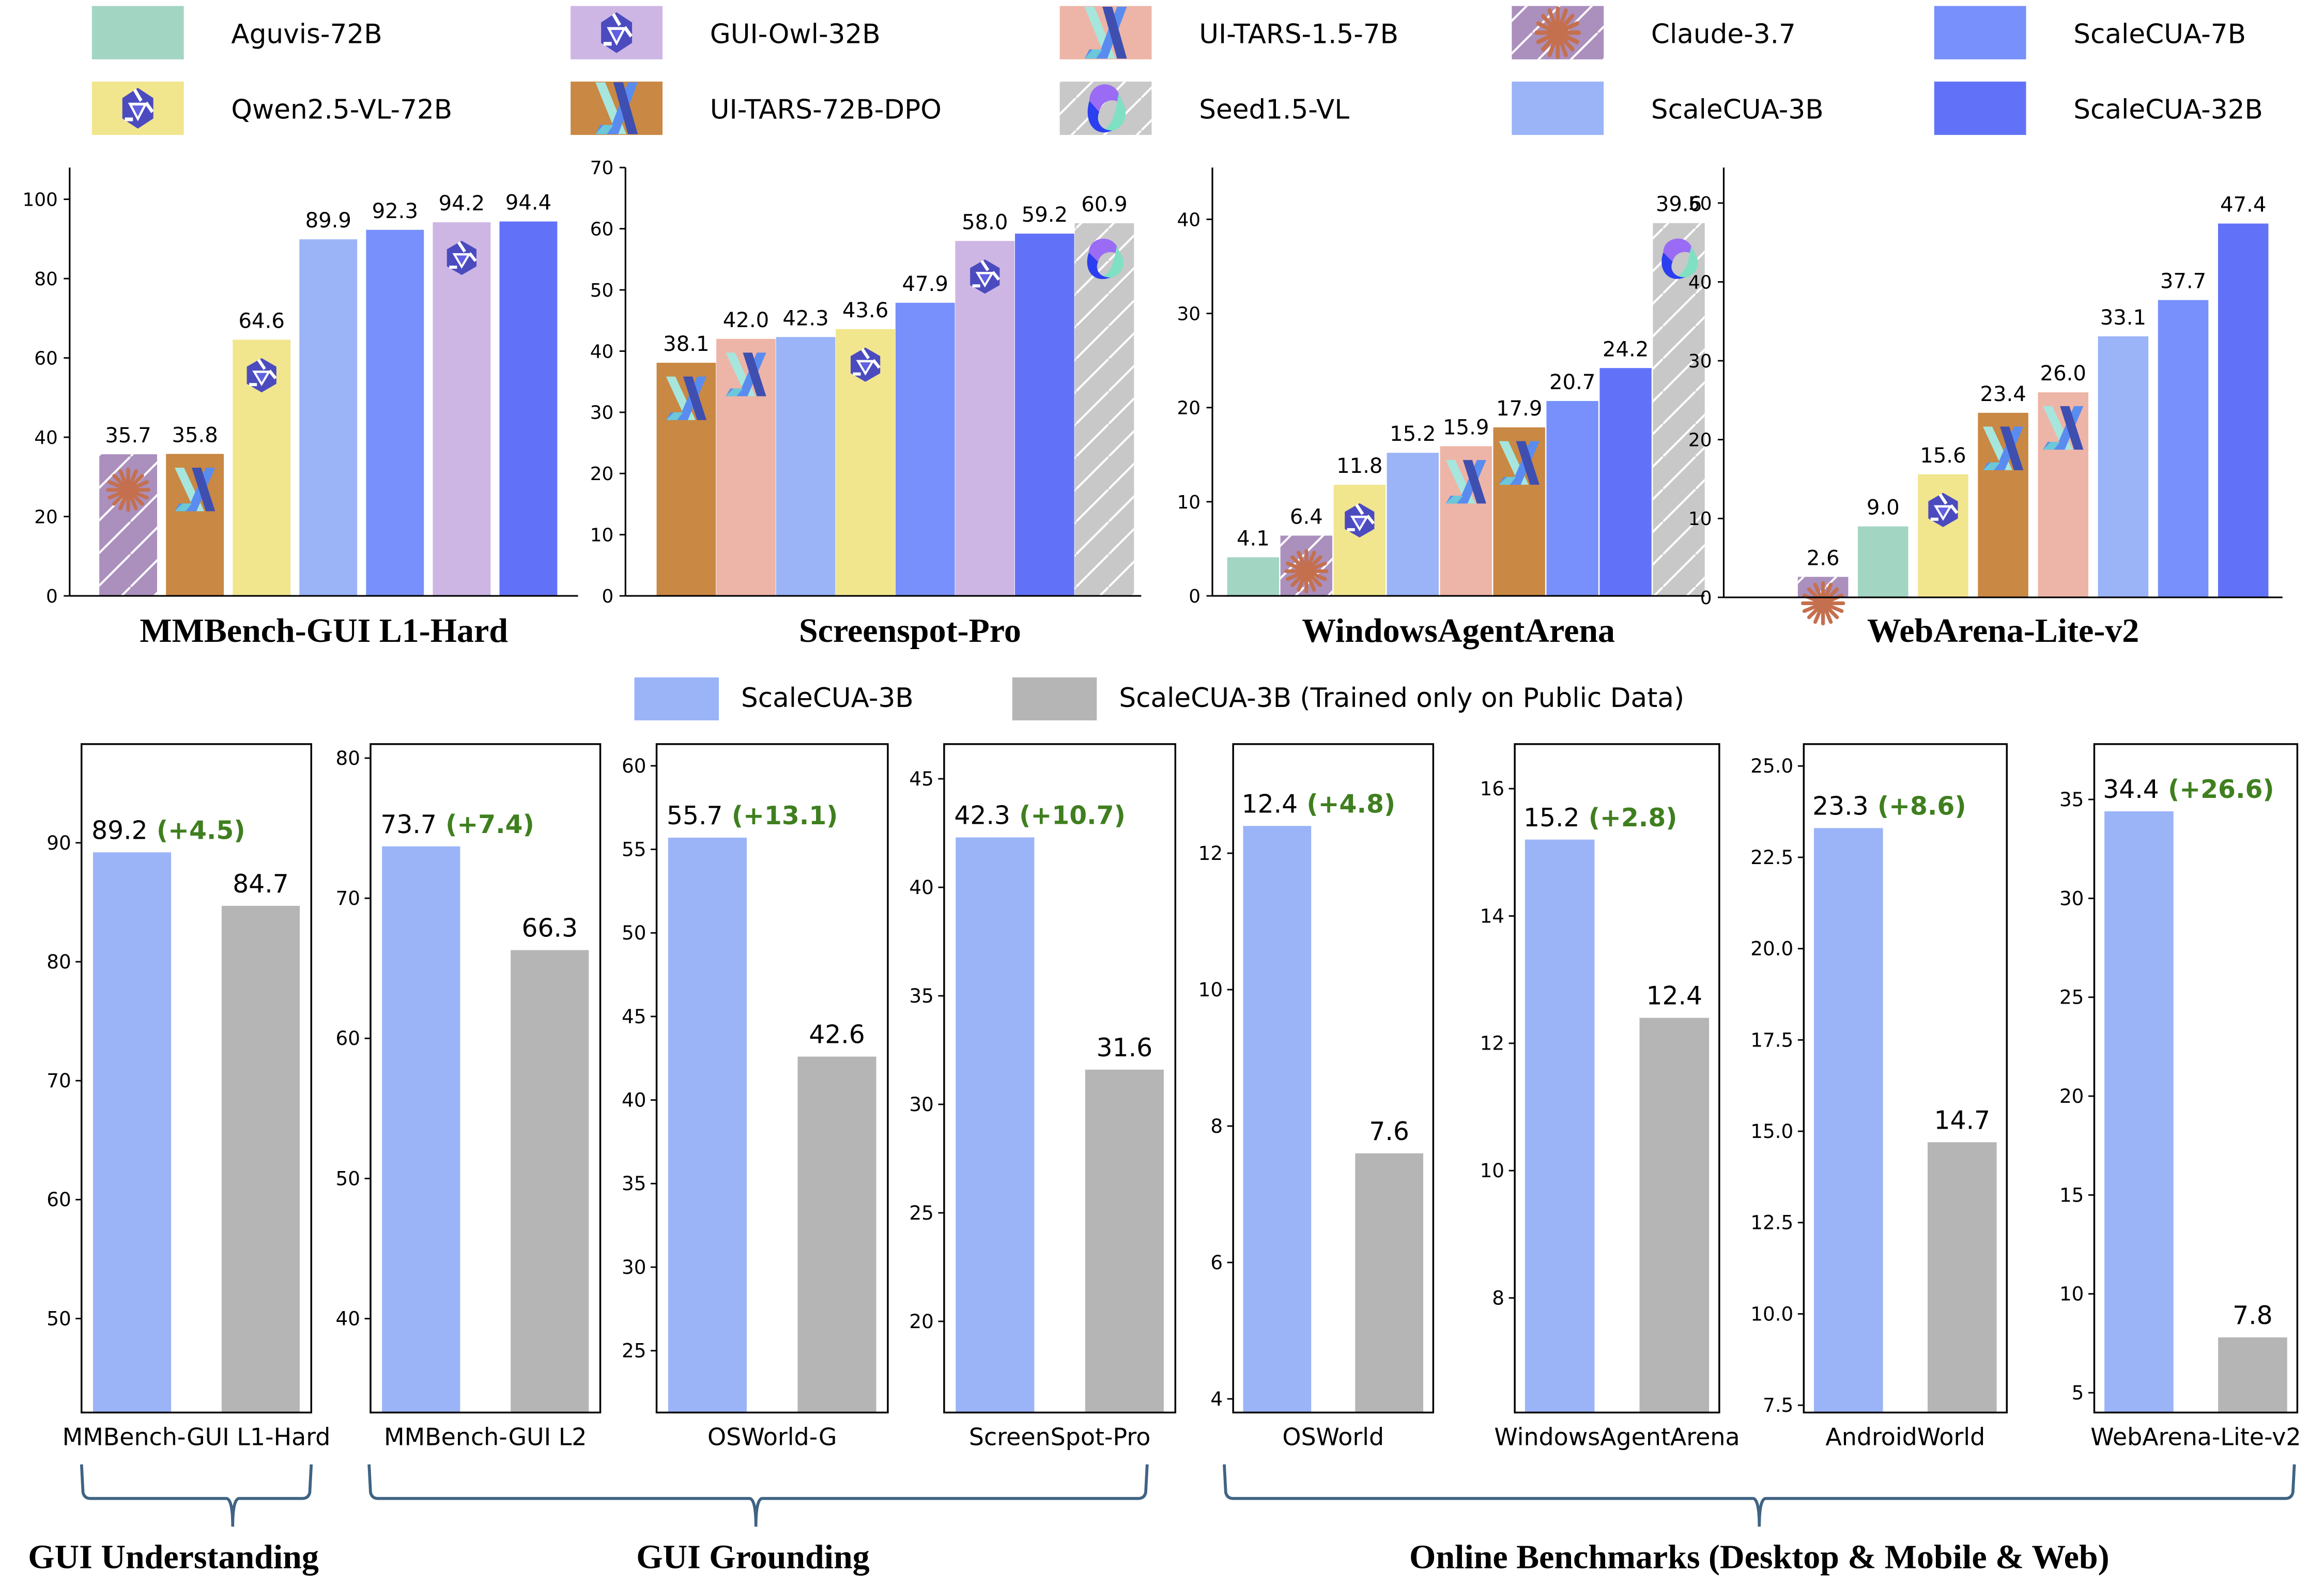 The height and width of the screenshot is (1586, 2324). Describe the element at coordinates (1771, 766) in the screenshot. I see `y-tick-label: 25.0` at that location.